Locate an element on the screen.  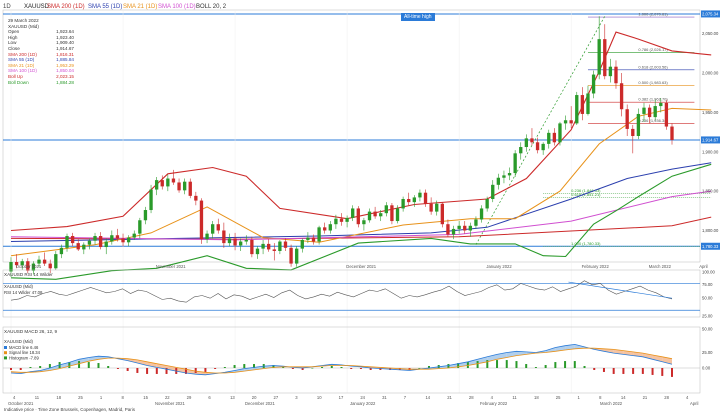
info-row-label: SMA 21 (1D) is located at coordinates (21, 65).